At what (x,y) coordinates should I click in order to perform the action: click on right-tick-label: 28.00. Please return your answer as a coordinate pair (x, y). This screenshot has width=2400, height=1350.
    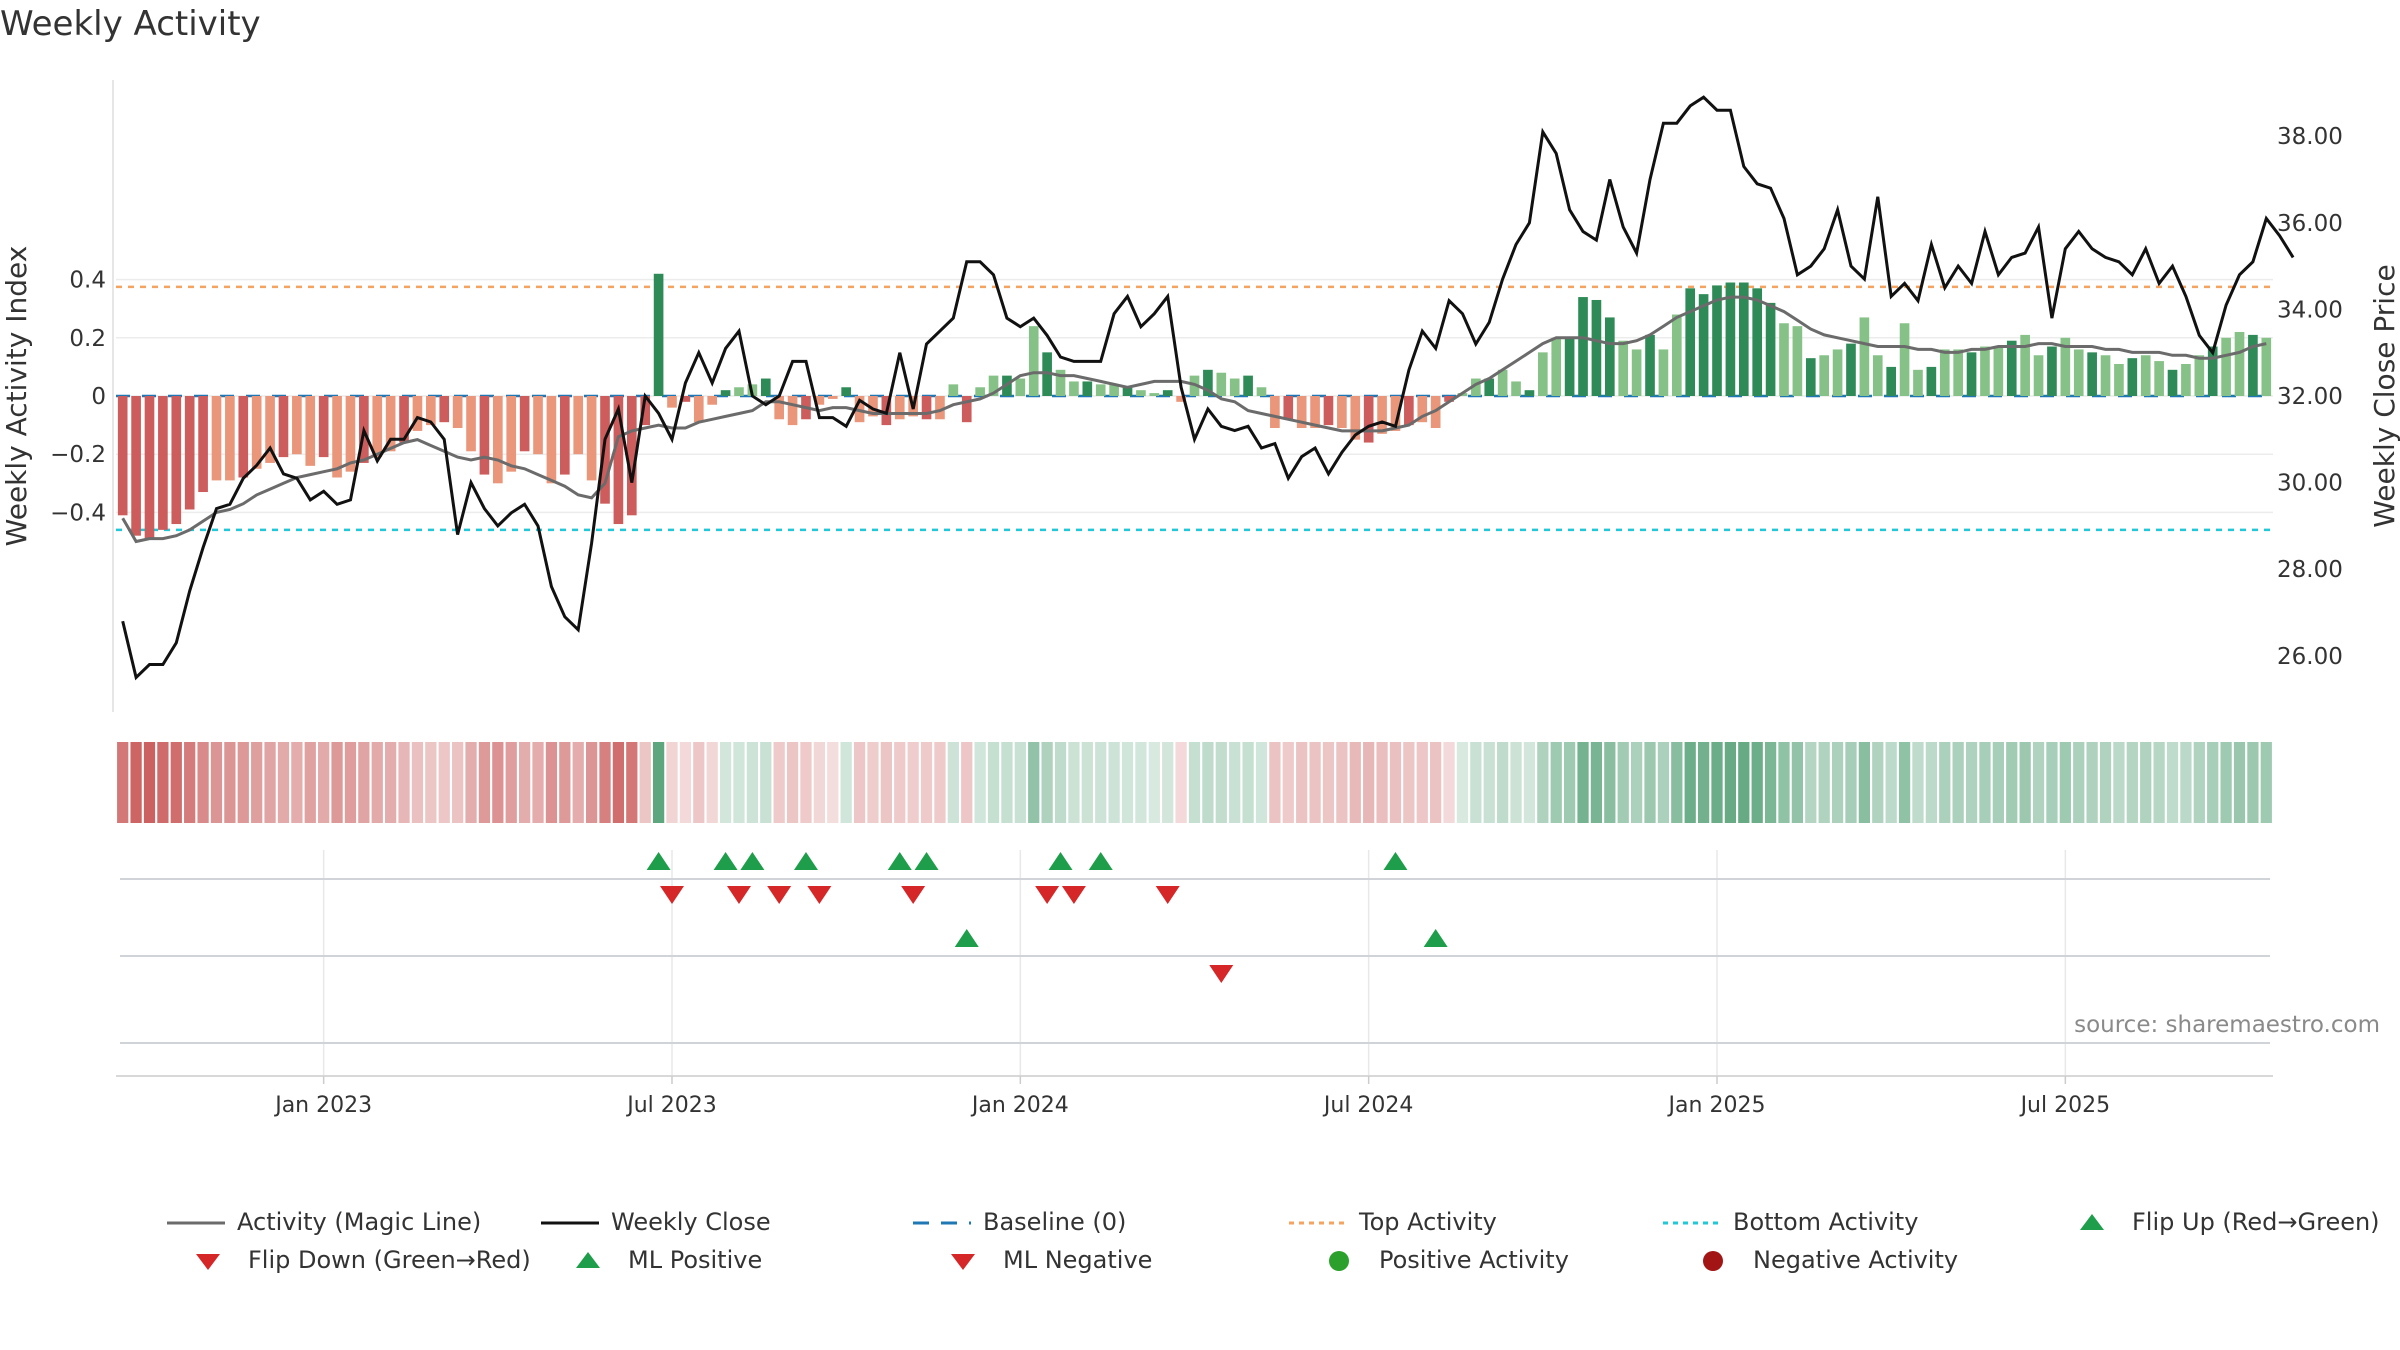
    Looking at the image, I should click on (2310, 570).